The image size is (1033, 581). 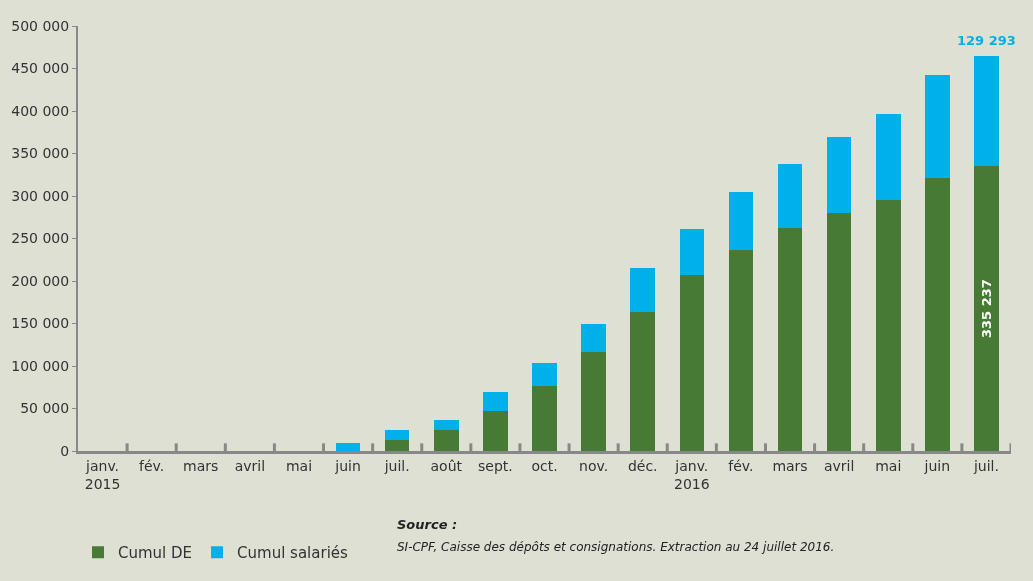 What do you see at coordinates (495, 465) in the screenshot?
I see `x-tick-label: sept.` at bounding box center [495, 465].